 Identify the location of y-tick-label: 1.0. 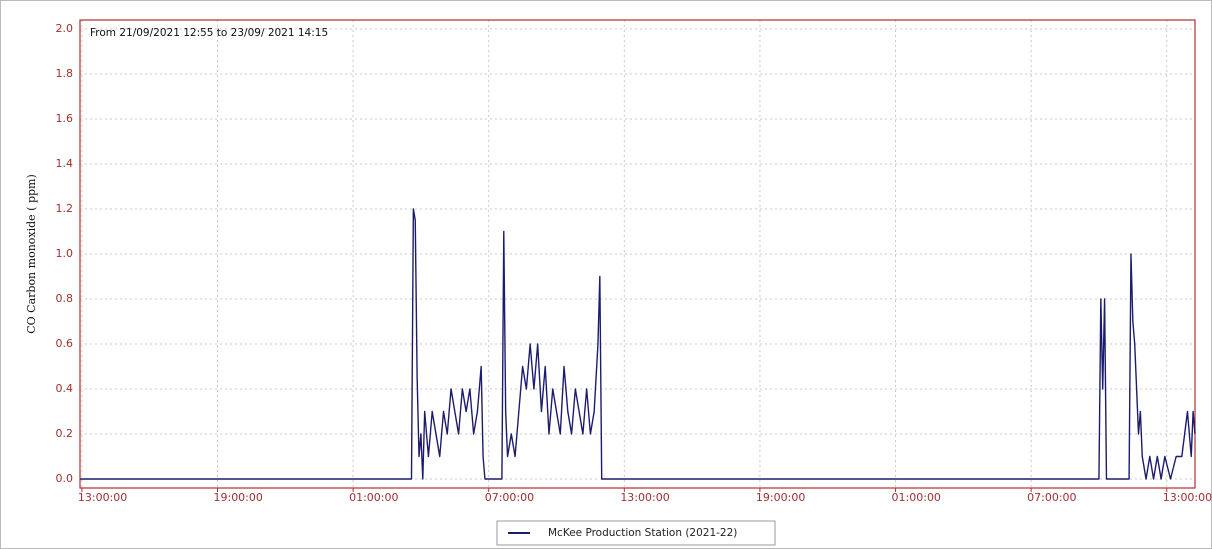
(65, 253).